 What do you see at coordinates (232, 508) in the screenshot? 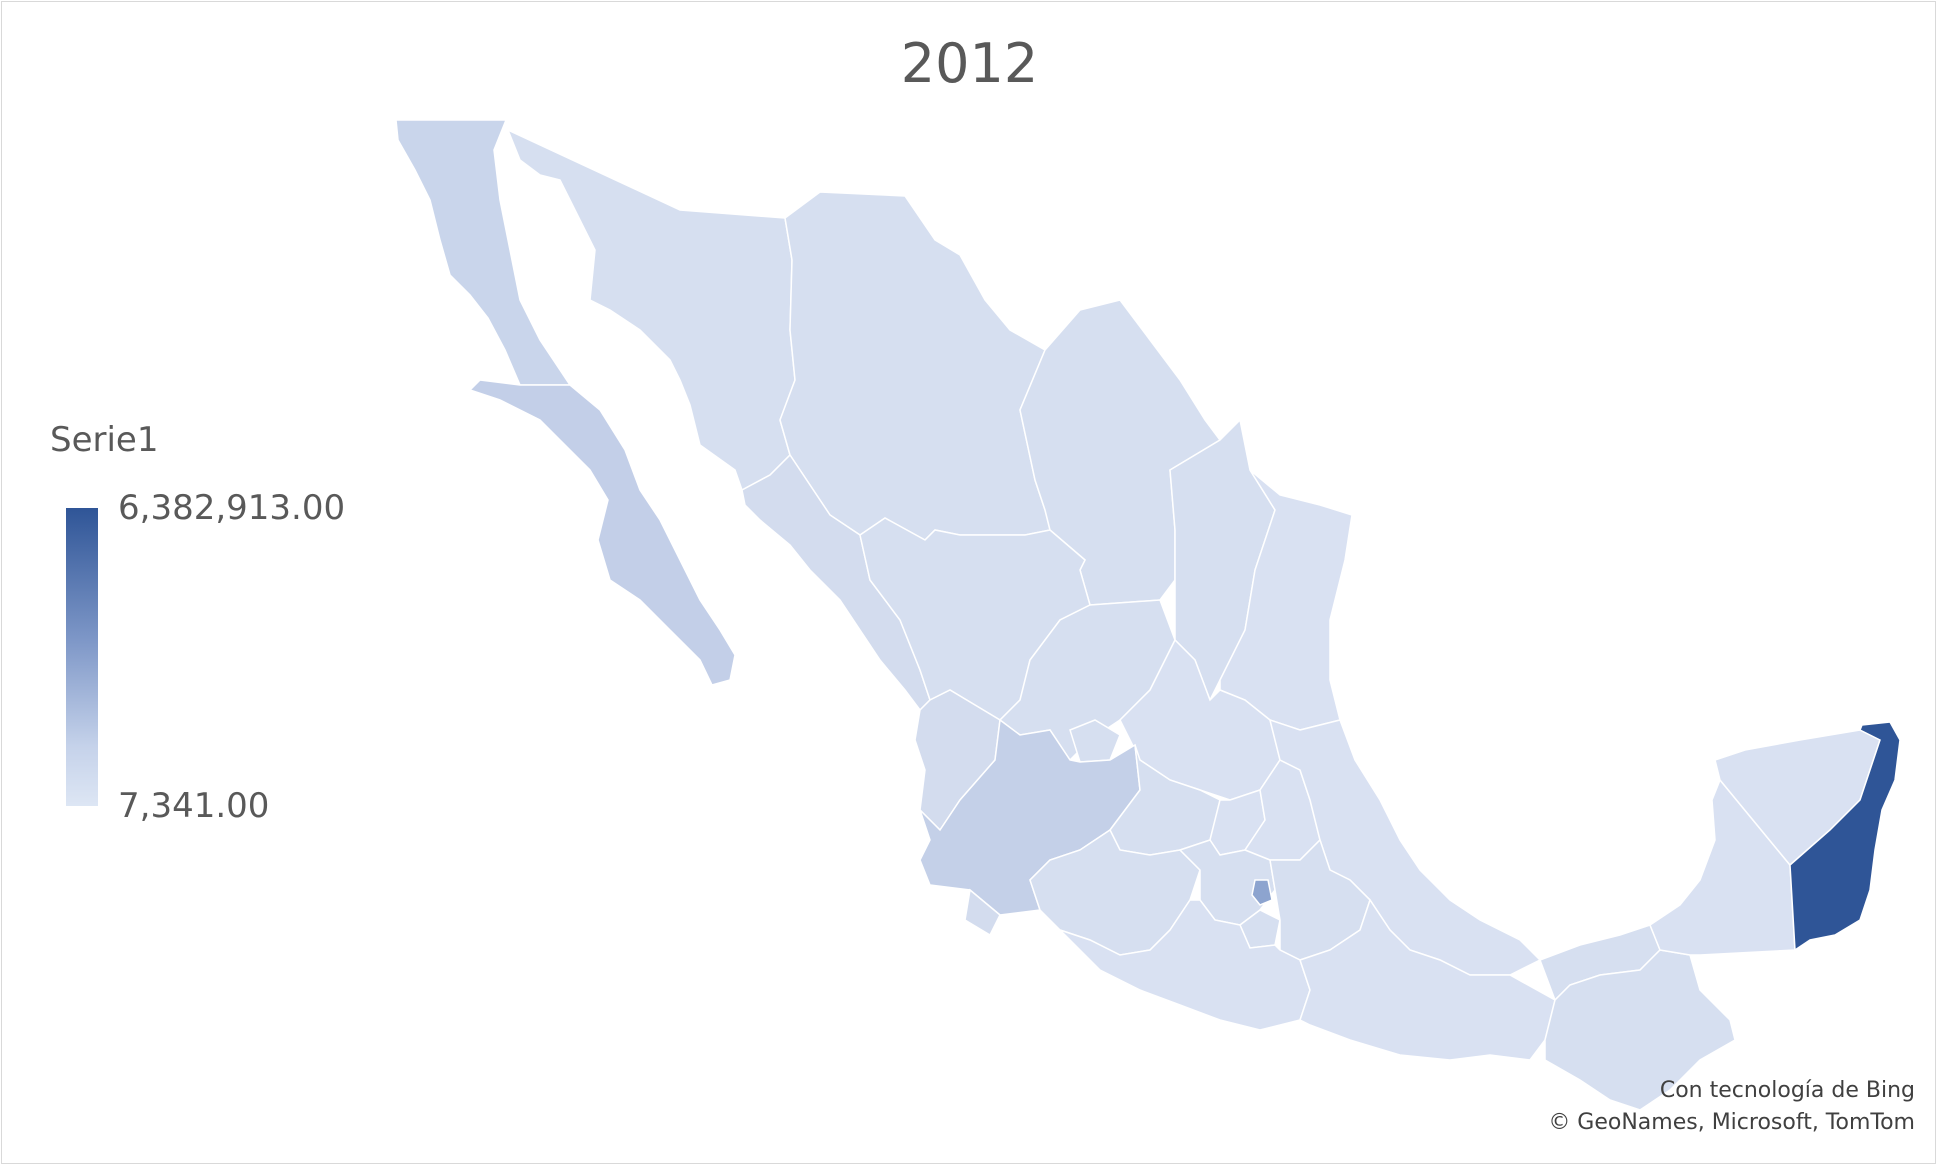
I see `legend-max-value: 6,382,913.00` at bounding box center [232, 508].